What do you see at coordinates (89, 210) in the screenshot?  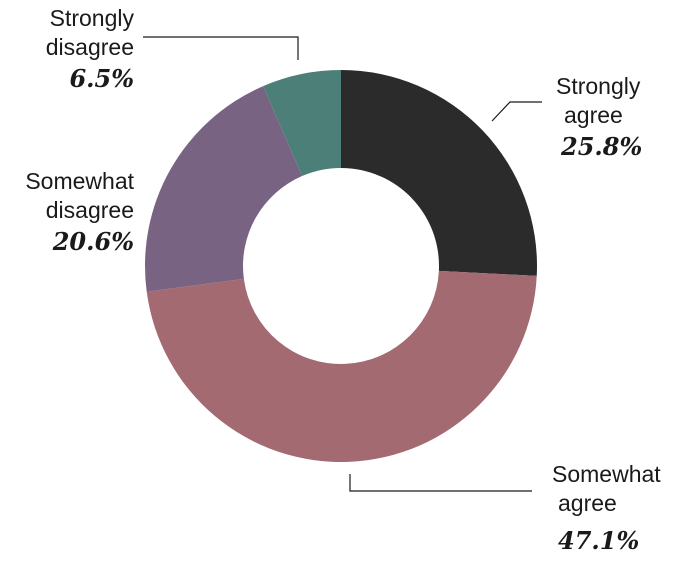 I see `label-somewhat-disagree-line2: disagree` at bounding box center [89, 210].